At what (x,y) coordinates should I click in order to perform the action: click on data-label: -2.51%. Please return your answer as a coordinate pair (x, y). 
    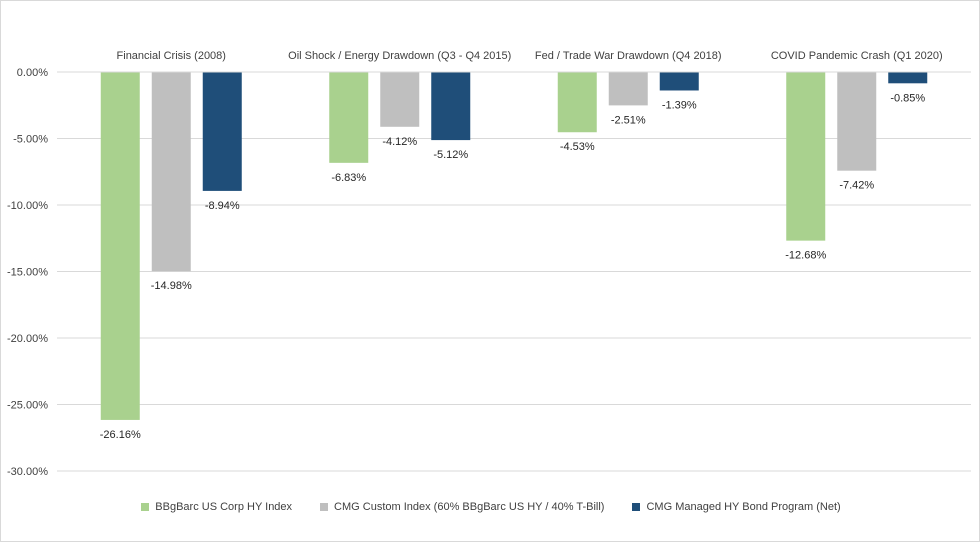
    Looking at the image, I should click on (628, 120).